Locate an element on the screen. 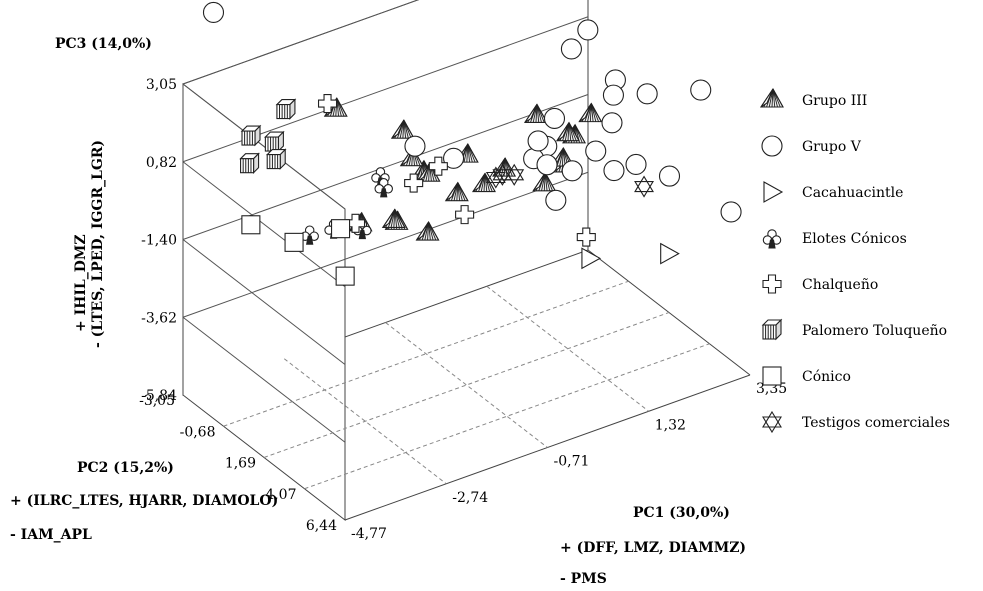 This screenshot has height=591, width=983. pc1-tick-label: -0,71 is located at coordinates (572, 462).